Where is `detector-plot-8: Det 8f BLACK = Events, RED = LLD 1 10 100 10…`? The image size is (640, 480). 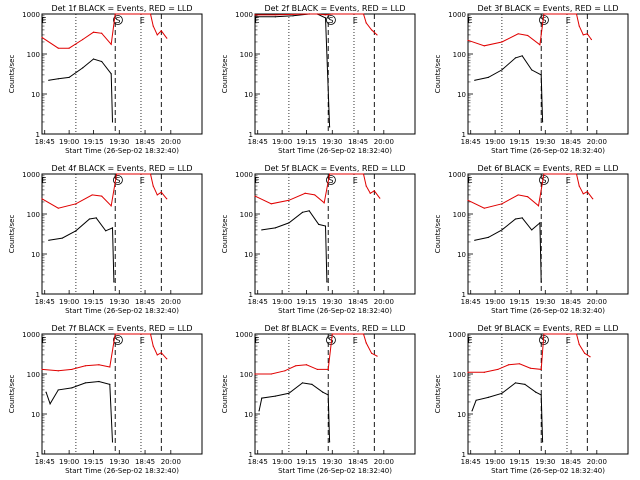 detector-plot-8: Det 8f BLACK = Events, RED = LLD 1 10 100 10… is located at coordinates (318, 399).